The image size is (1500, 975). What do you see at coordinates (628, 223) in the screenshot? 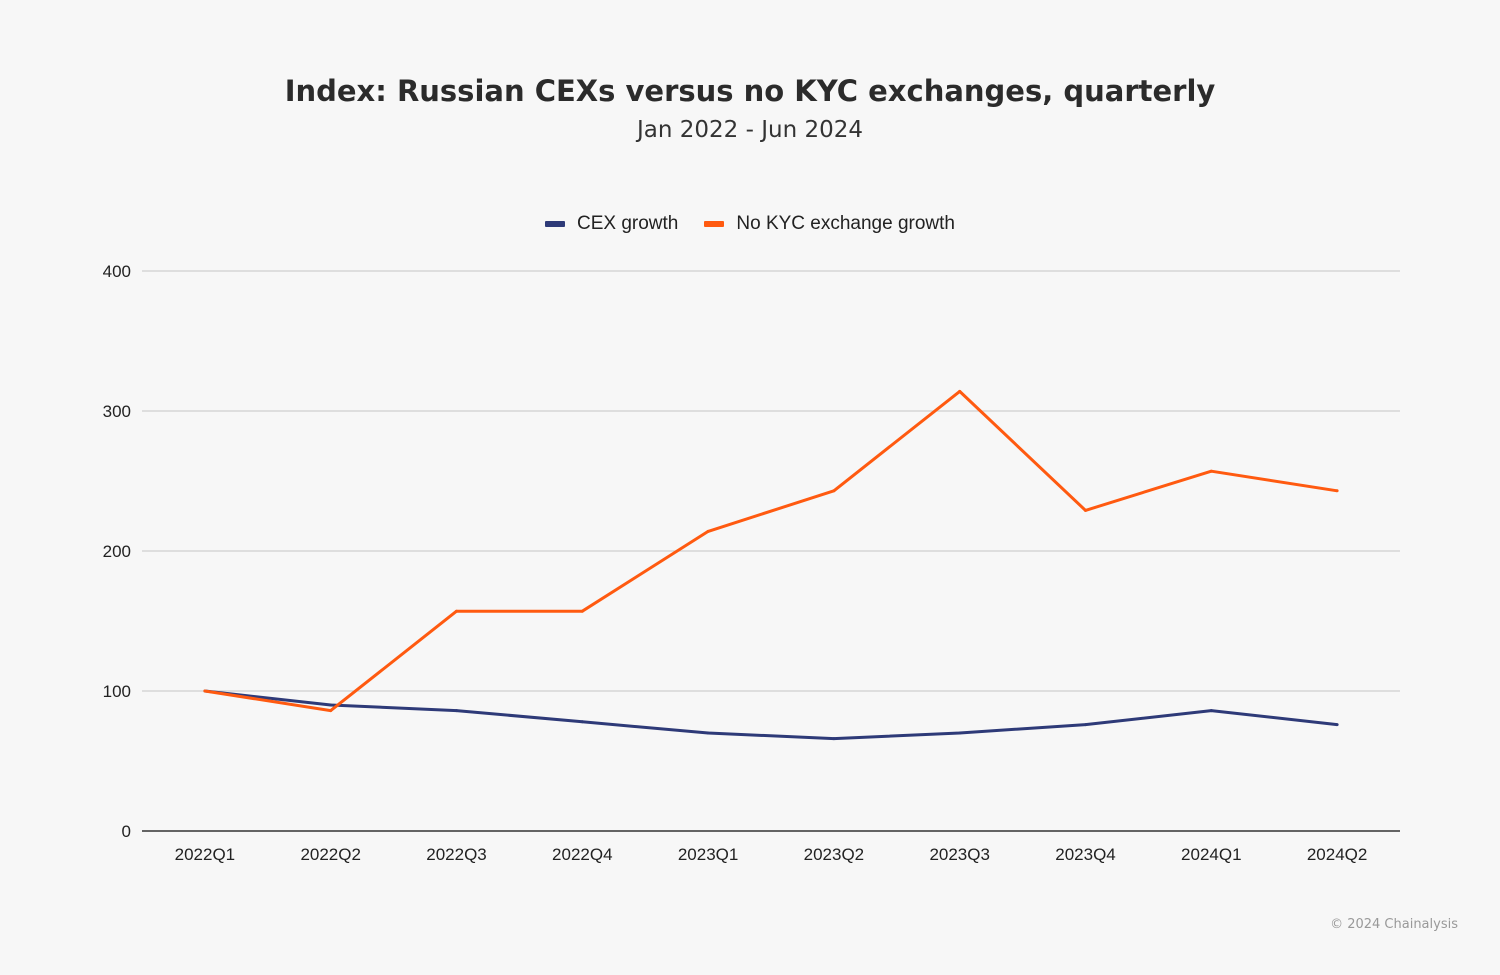
I see `legend-label-cex: CEX growth` at bounding box center [628, 223].